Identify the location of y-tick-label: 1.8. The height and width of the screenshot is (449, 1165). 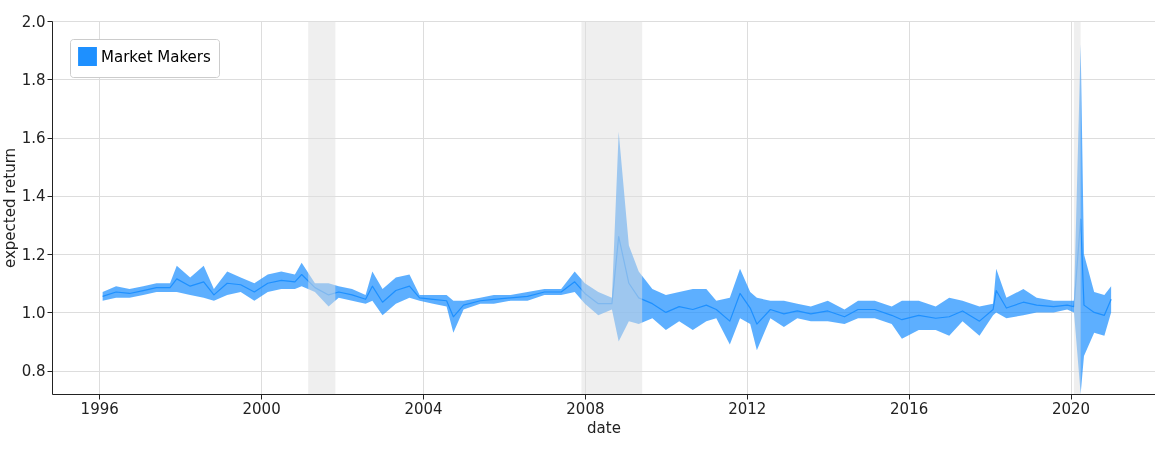
(33, 79).